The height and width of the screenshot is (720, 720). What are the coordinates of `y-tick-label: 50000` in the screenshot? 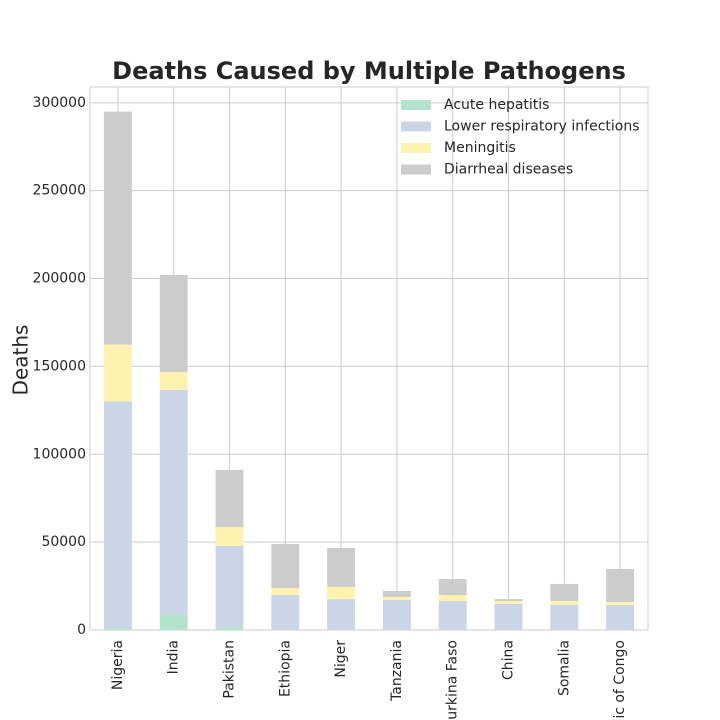 It's located at (63, 542).